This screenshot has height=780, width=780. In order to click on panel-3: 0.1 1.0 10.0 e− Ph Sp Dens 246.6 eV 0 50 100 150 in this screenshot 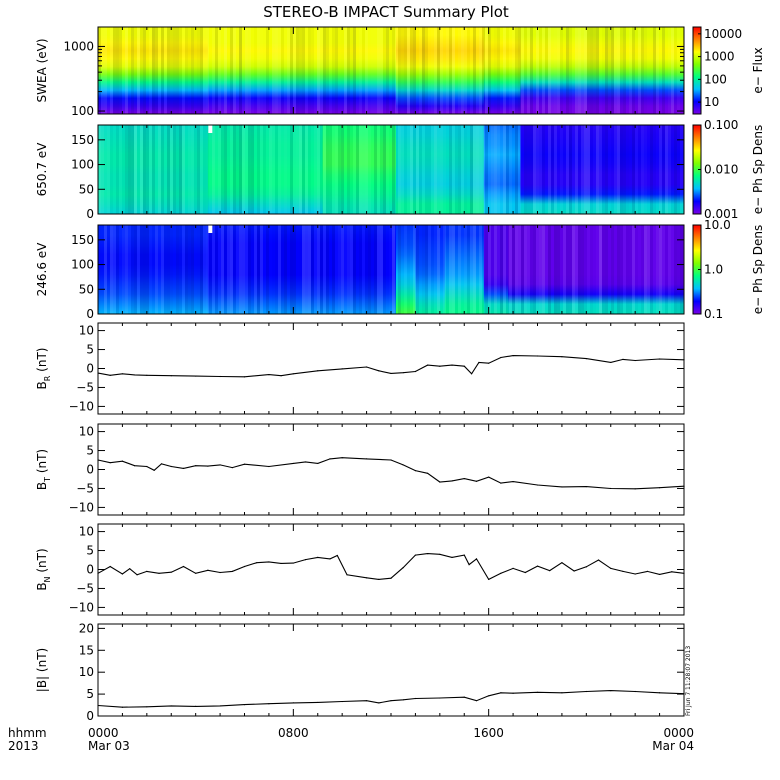, I will do `click(400, 269)`.